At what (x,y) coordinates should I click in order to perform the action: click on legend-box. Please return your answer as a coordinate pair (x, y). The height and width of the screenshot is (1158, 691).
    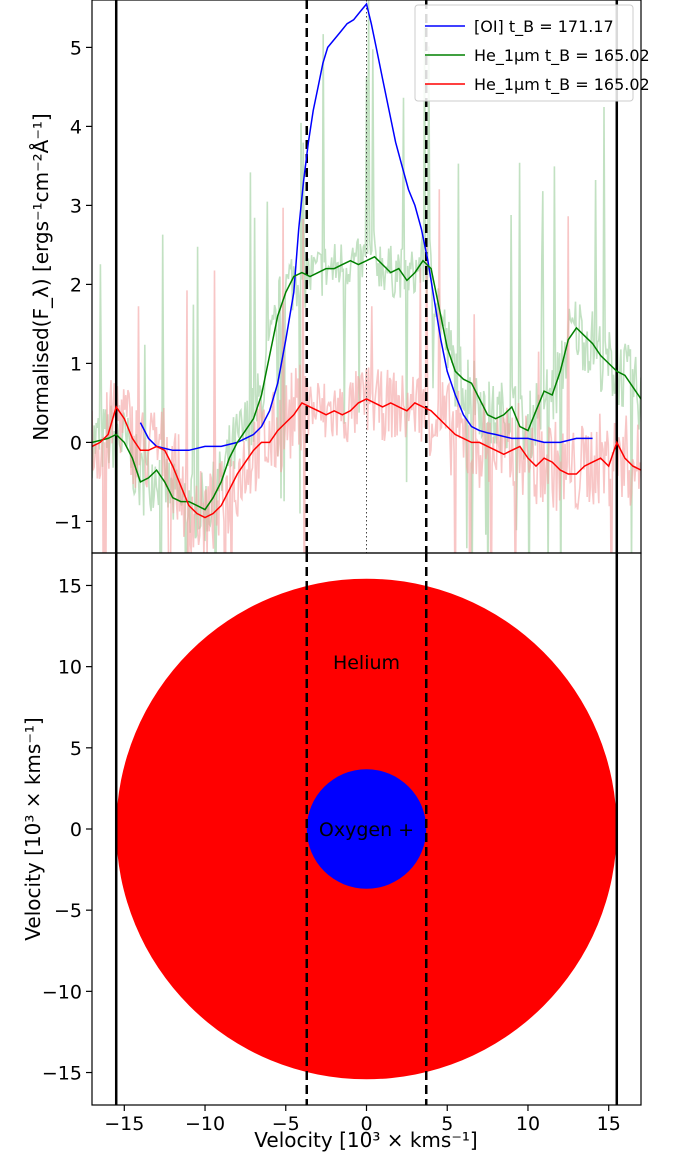
    Looking at the image, I should click on (524, 53).